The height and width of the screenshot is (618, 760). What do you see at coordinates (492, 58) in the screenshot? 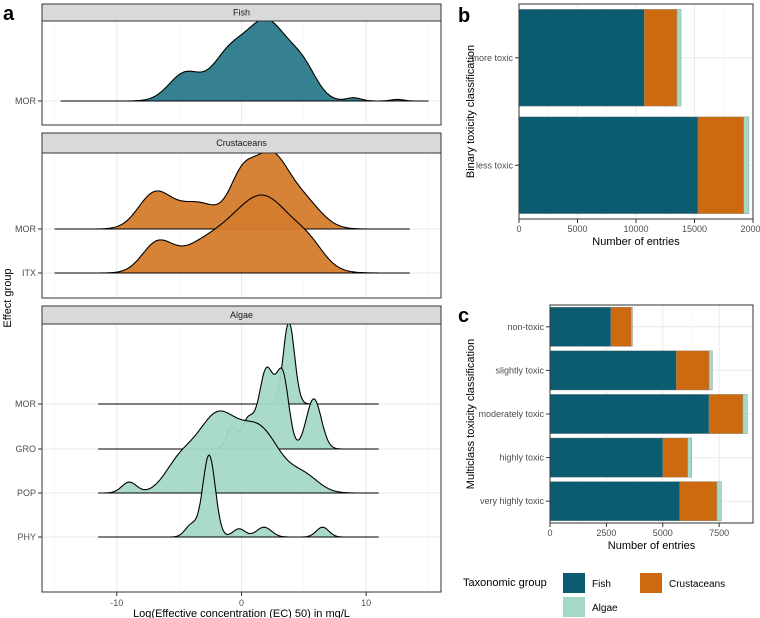
I see `category-label-more-toxic: more toxic` at bounding box center [492, 58].